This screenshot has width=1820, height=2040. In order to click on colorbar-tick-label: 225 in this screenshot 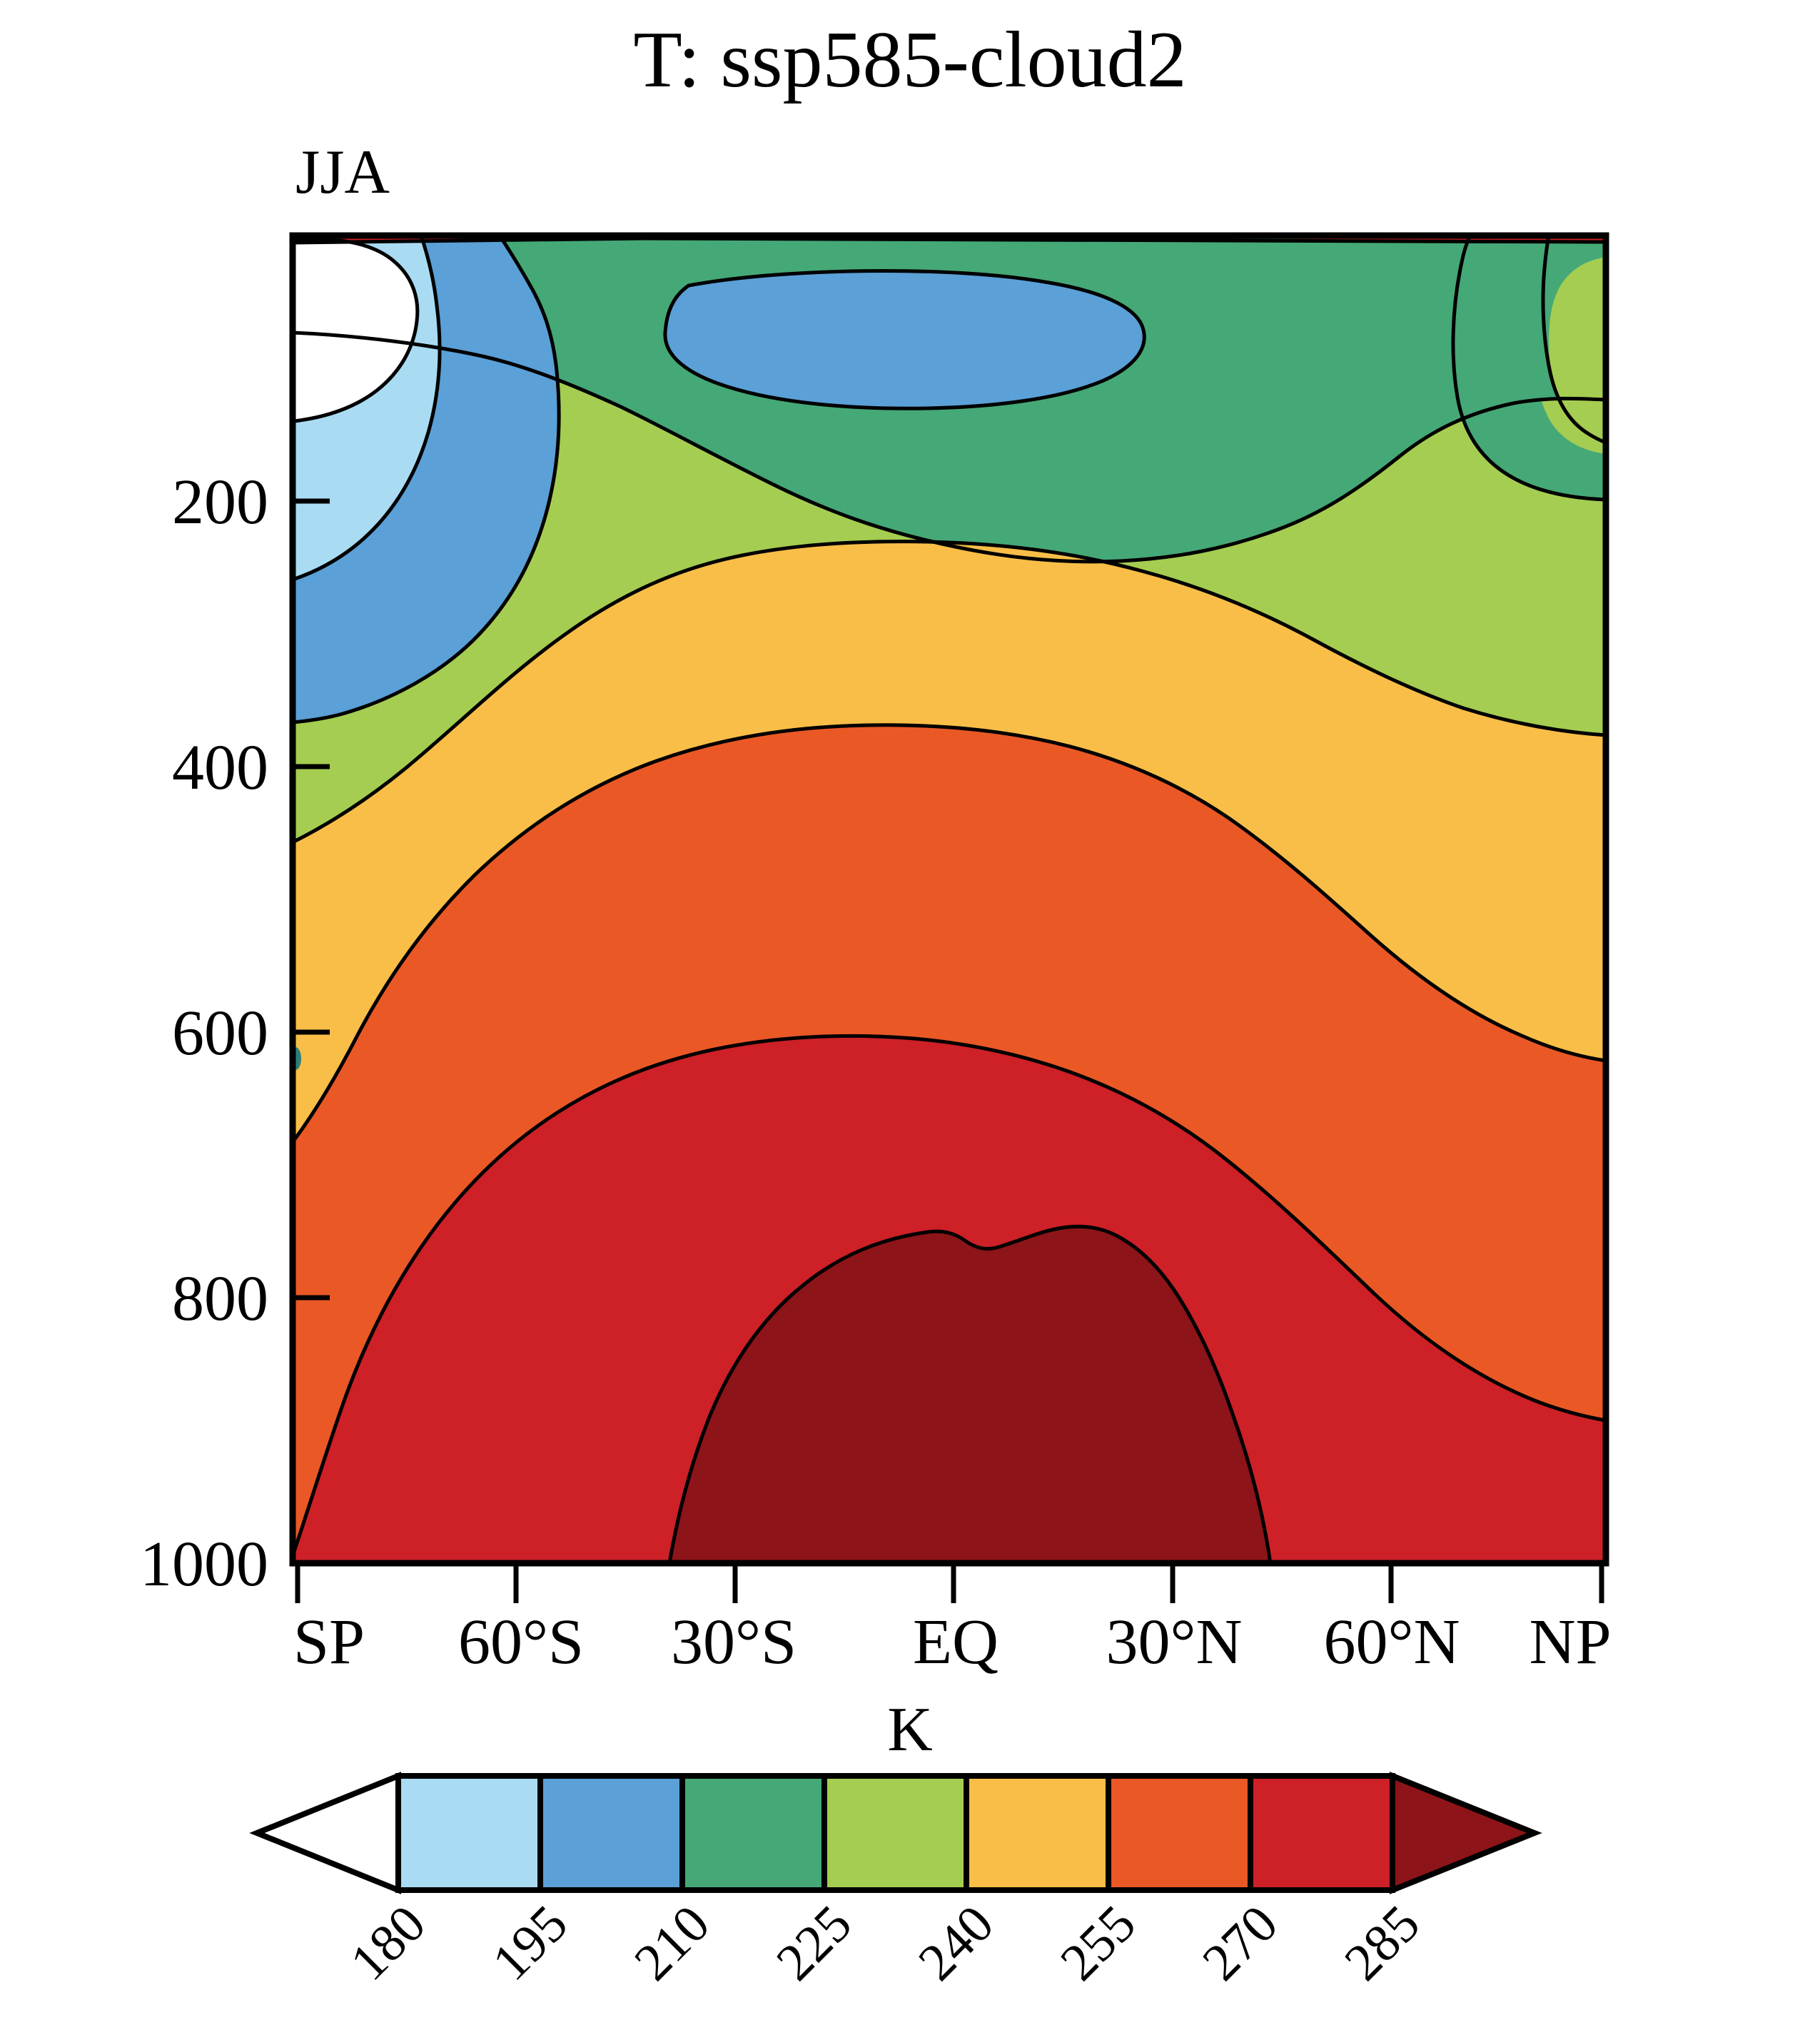, I will do `click(814, 1942)`.